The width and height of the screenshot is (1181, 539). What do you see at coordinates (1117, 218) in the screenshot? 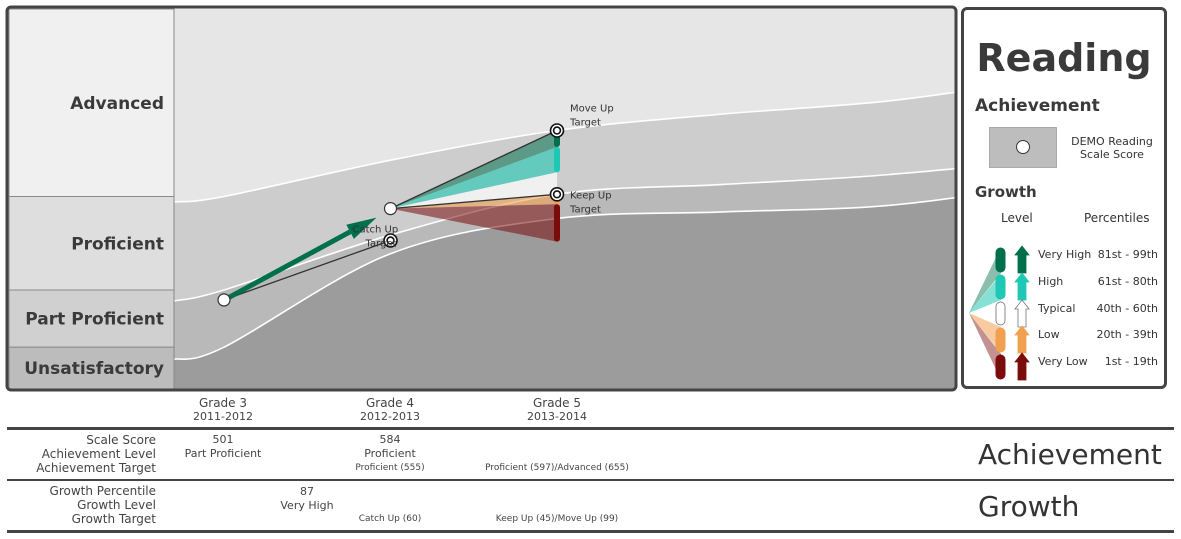
I see `legend-percentiles-header: Percentiles` at bounding box center [1117, 218].